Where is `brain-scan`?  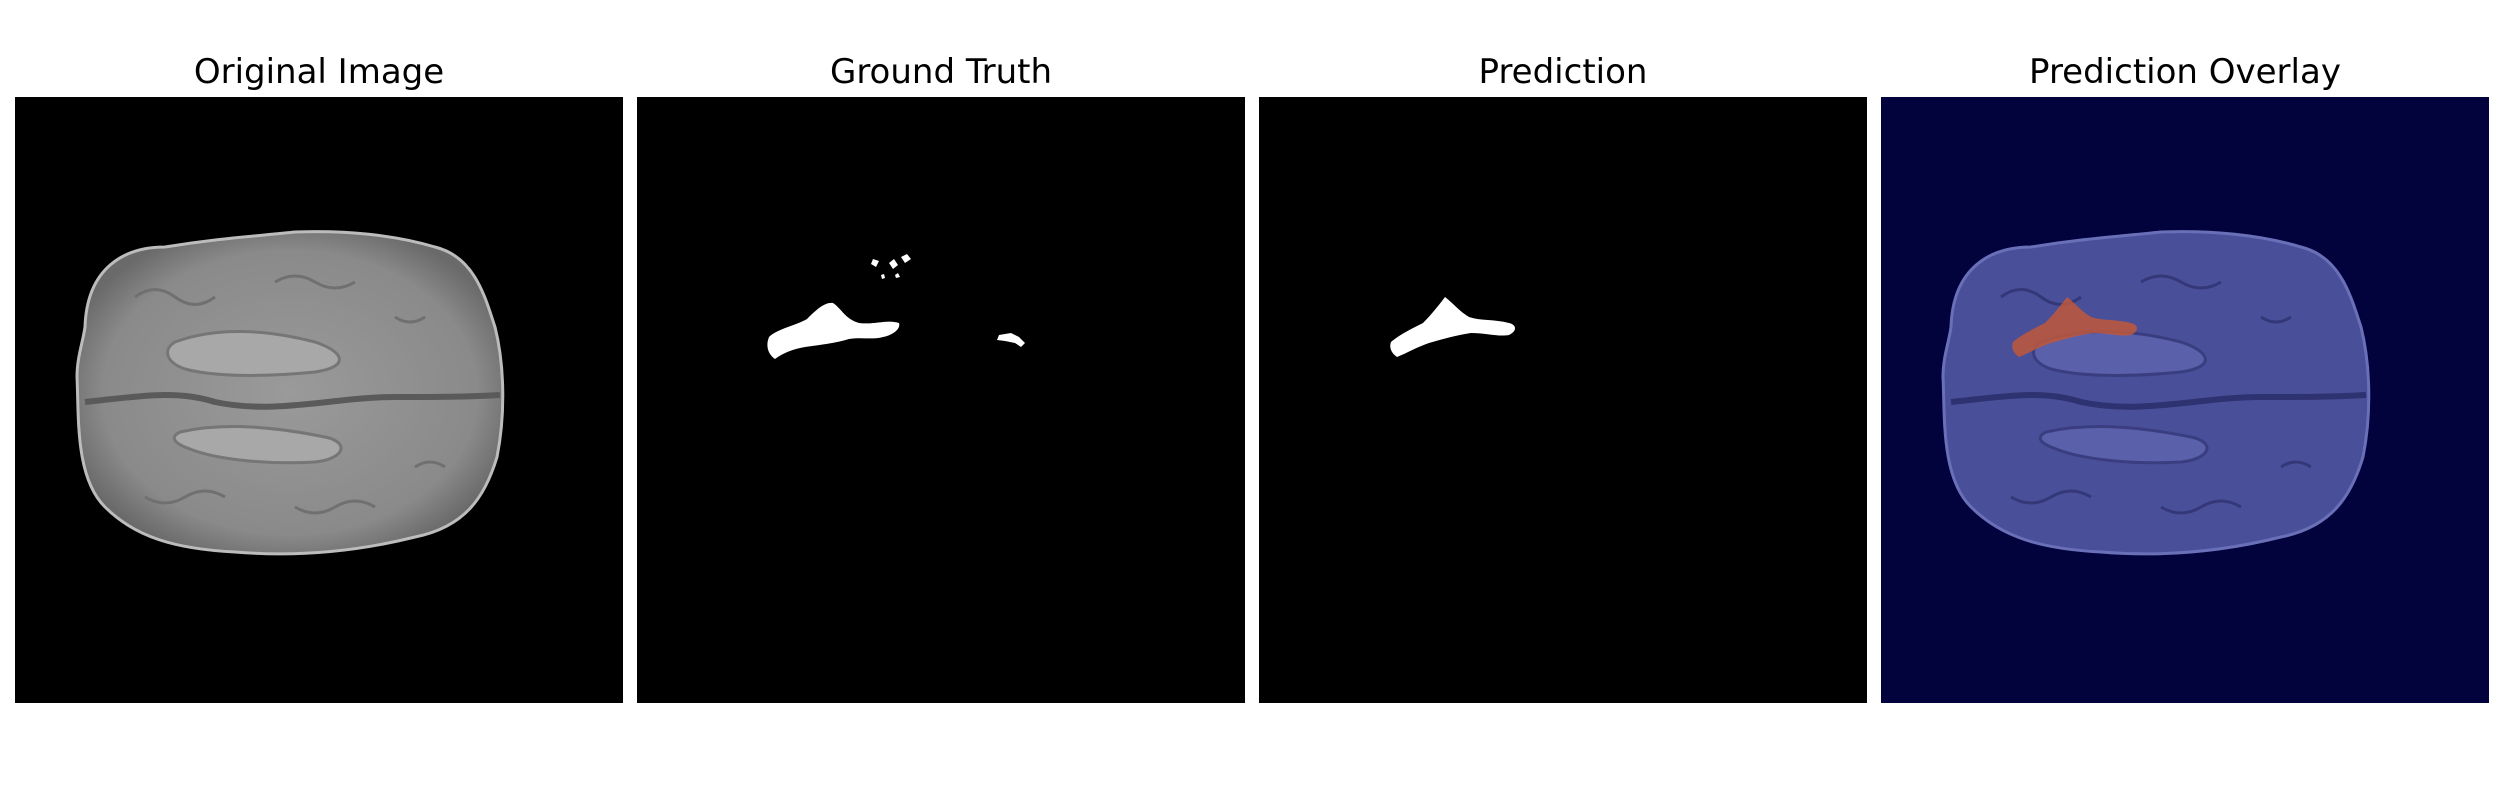 brain-scan is located at coordinates (290, 393).